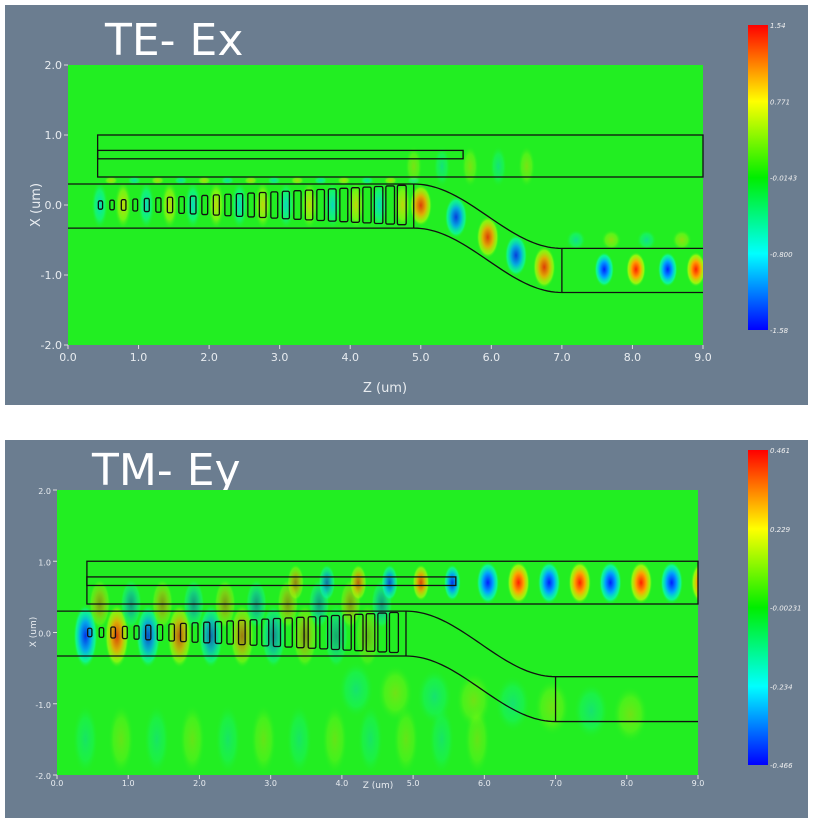 This screenshot has height=826, width=814. I want to click on y-tick-label: -1.0, so click(51, 275).